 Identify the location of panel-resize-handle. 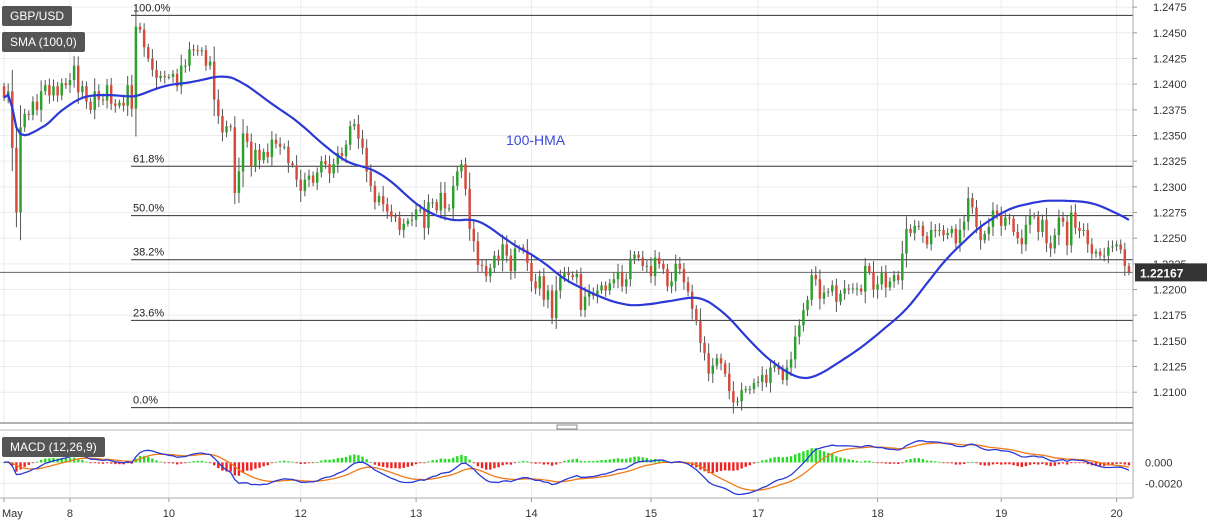
(567, 427).